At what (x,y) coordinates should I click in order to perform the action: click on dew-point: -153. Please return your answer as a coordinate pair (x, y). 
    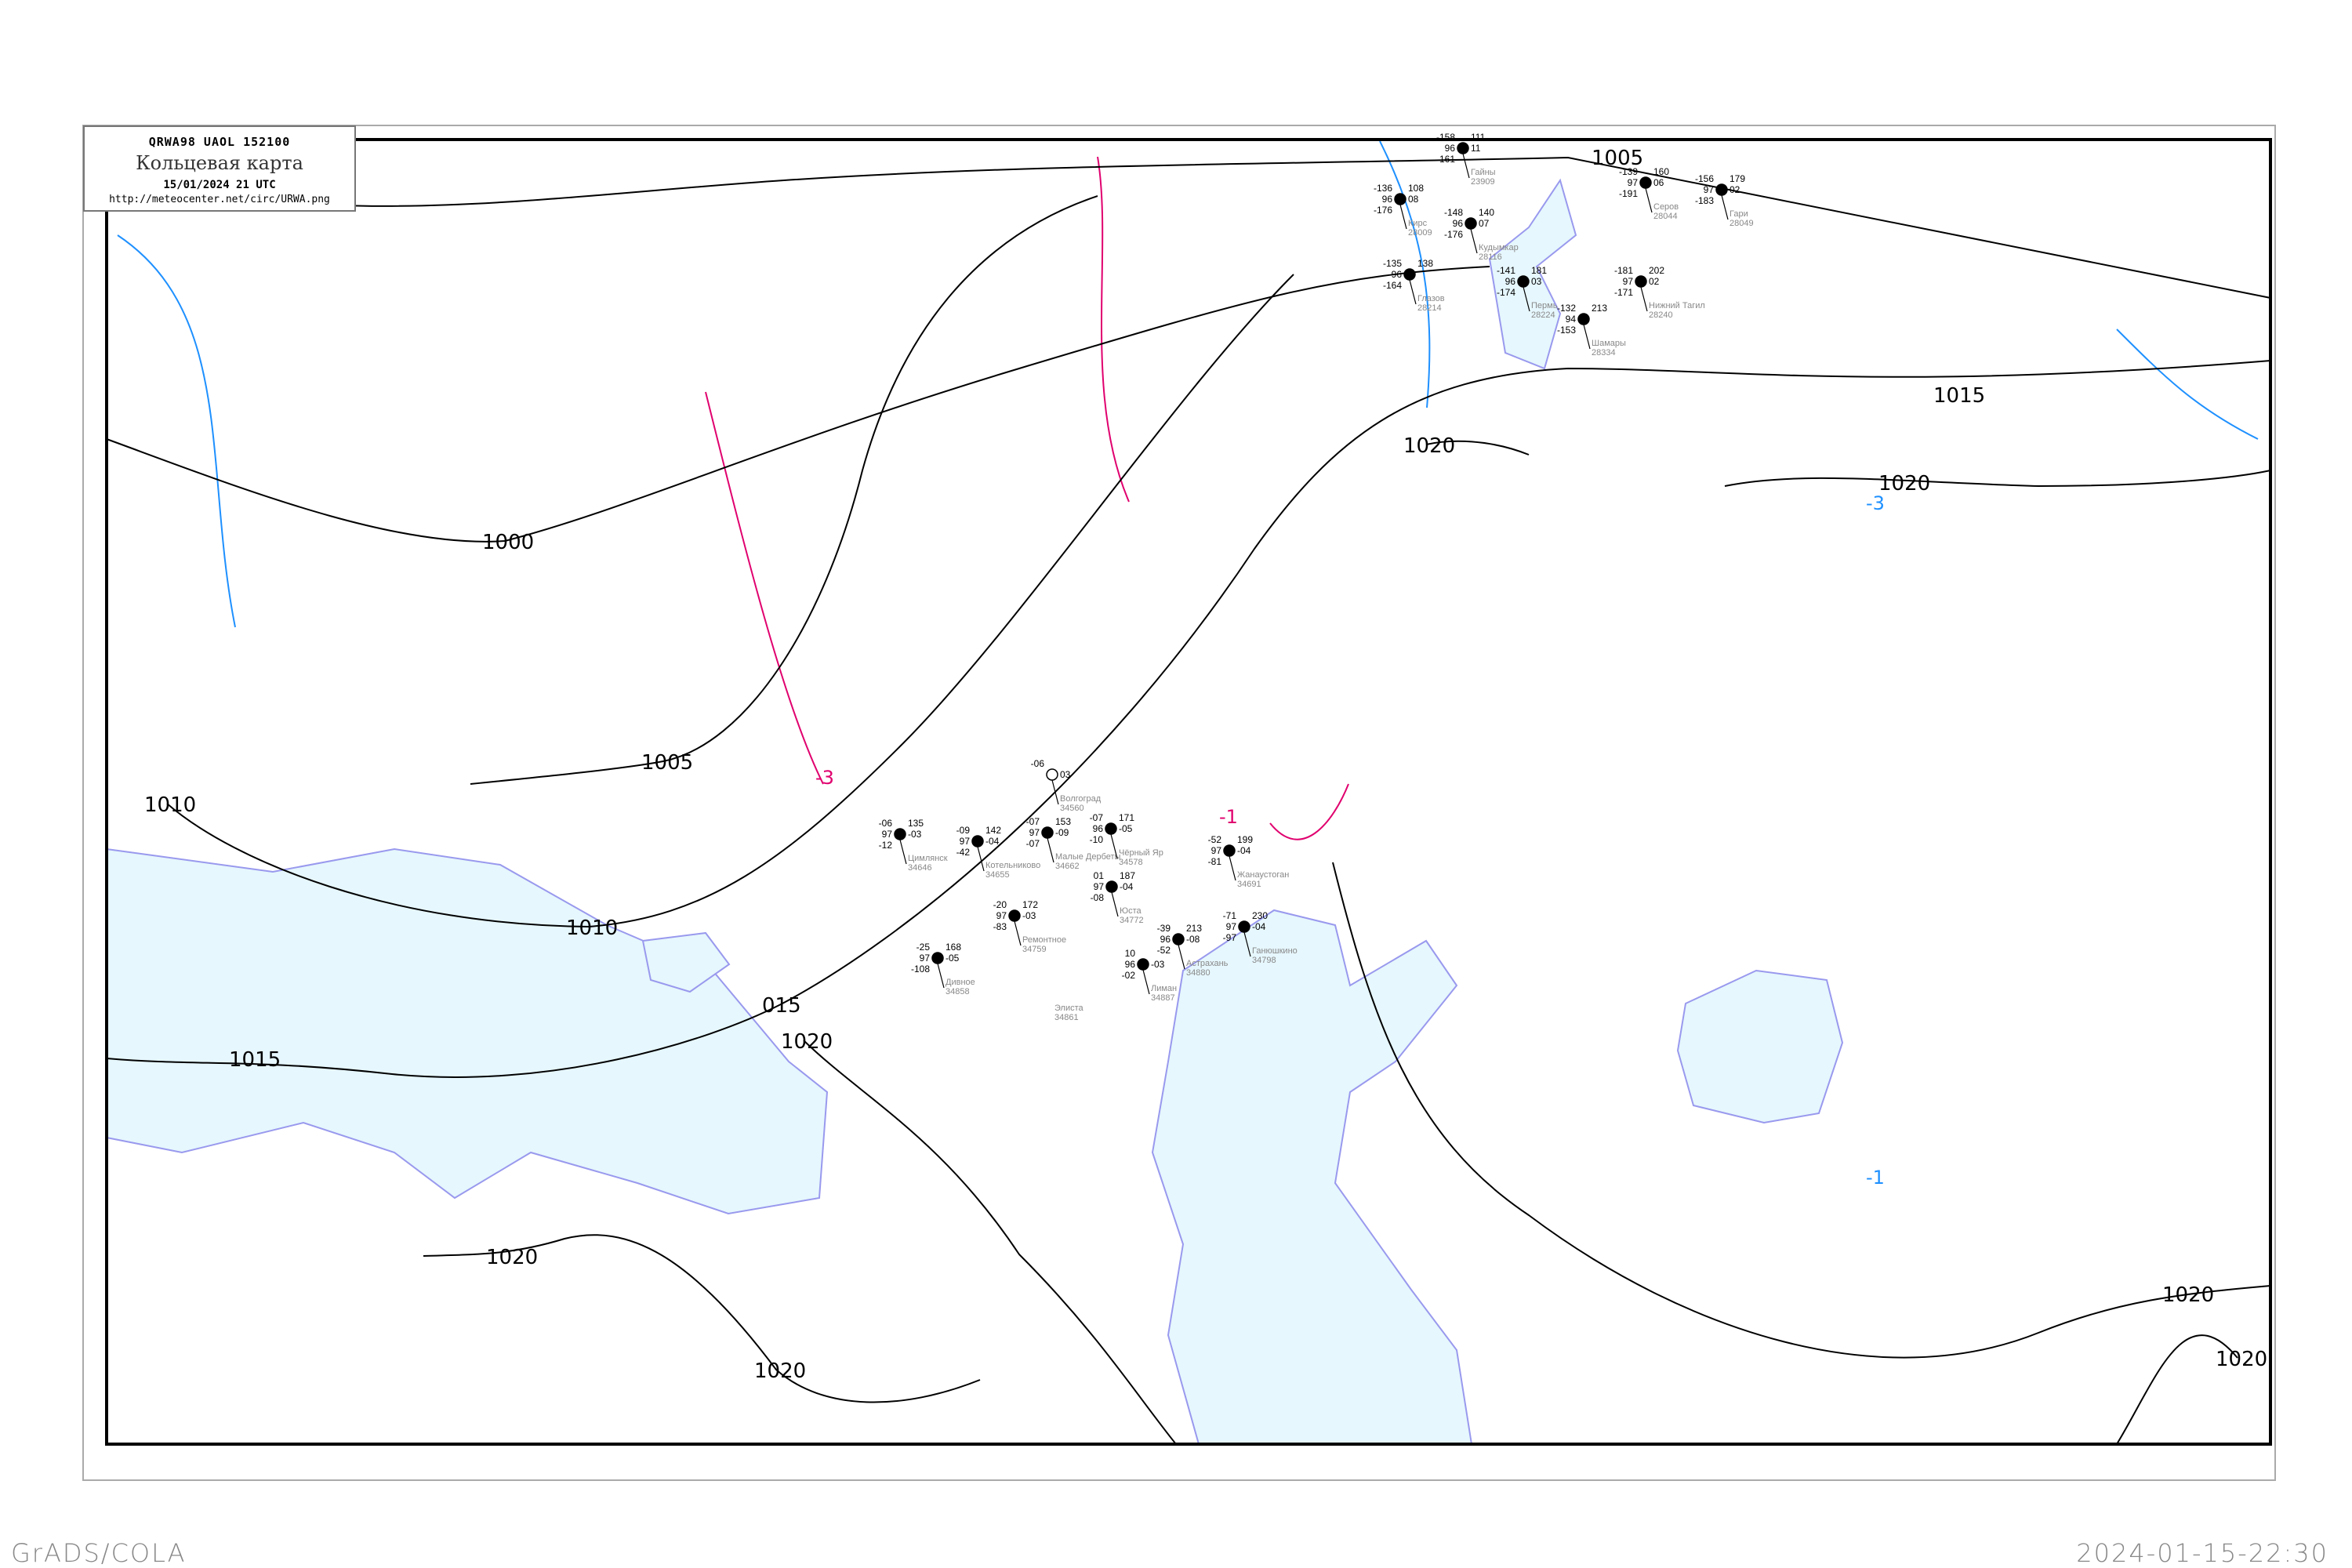
    Looking at the image, I should click on (1566, 330).